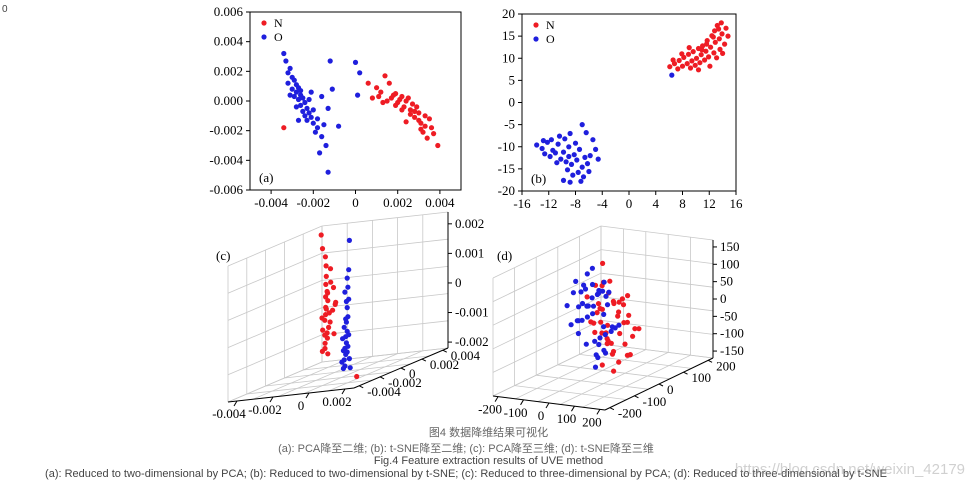  What do you see at coordinates (709, 203) in the screenshot?
I see `x-tick-label-b: 12` at bounding box center [709, 203].